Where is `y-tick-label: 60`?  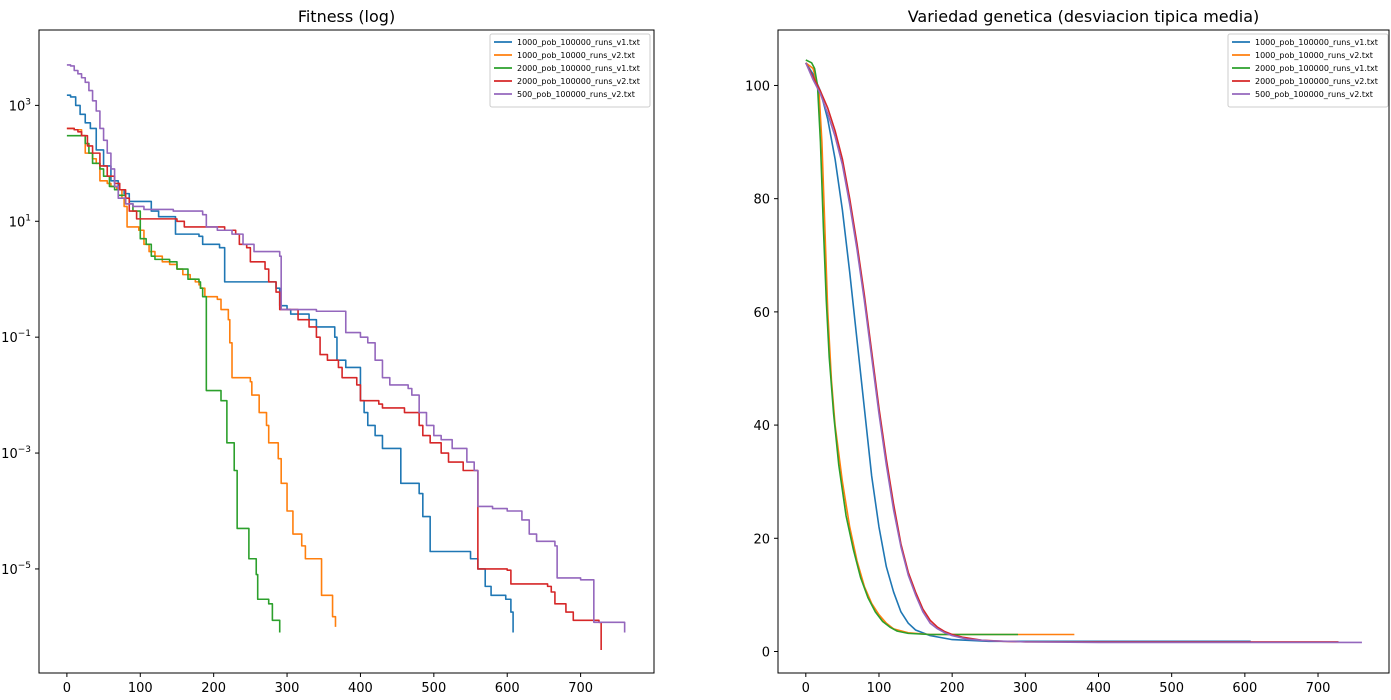 y-tick-label: 60 is located at coordinates (761, 313).